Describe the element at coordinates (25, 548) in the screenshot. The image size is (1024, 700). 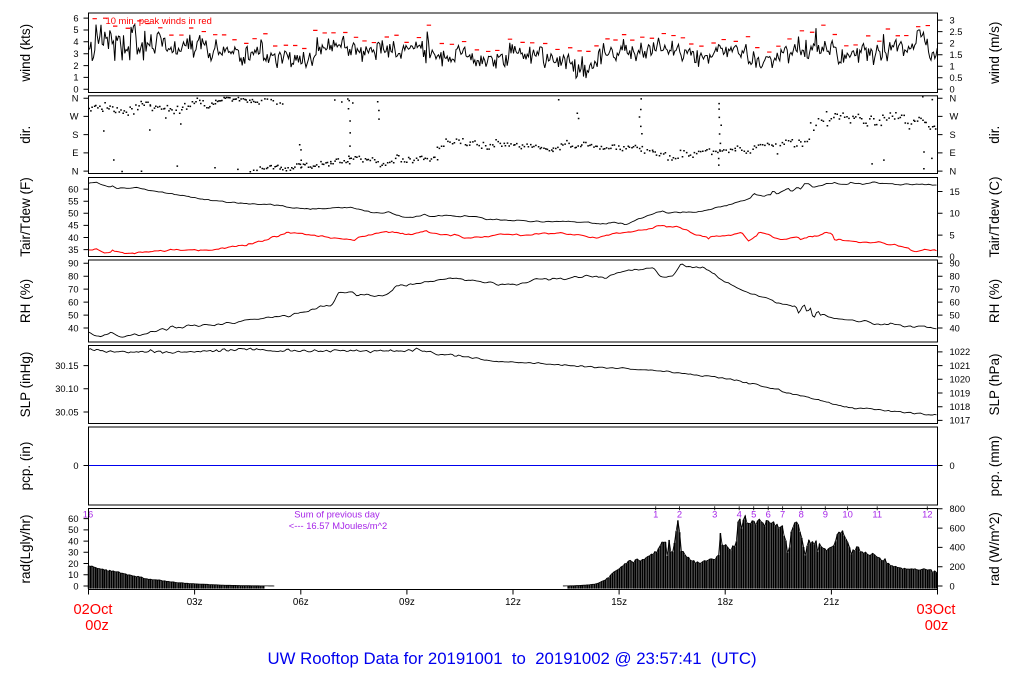
I see `svg-text: rad(Lgly/hr)` at that location.